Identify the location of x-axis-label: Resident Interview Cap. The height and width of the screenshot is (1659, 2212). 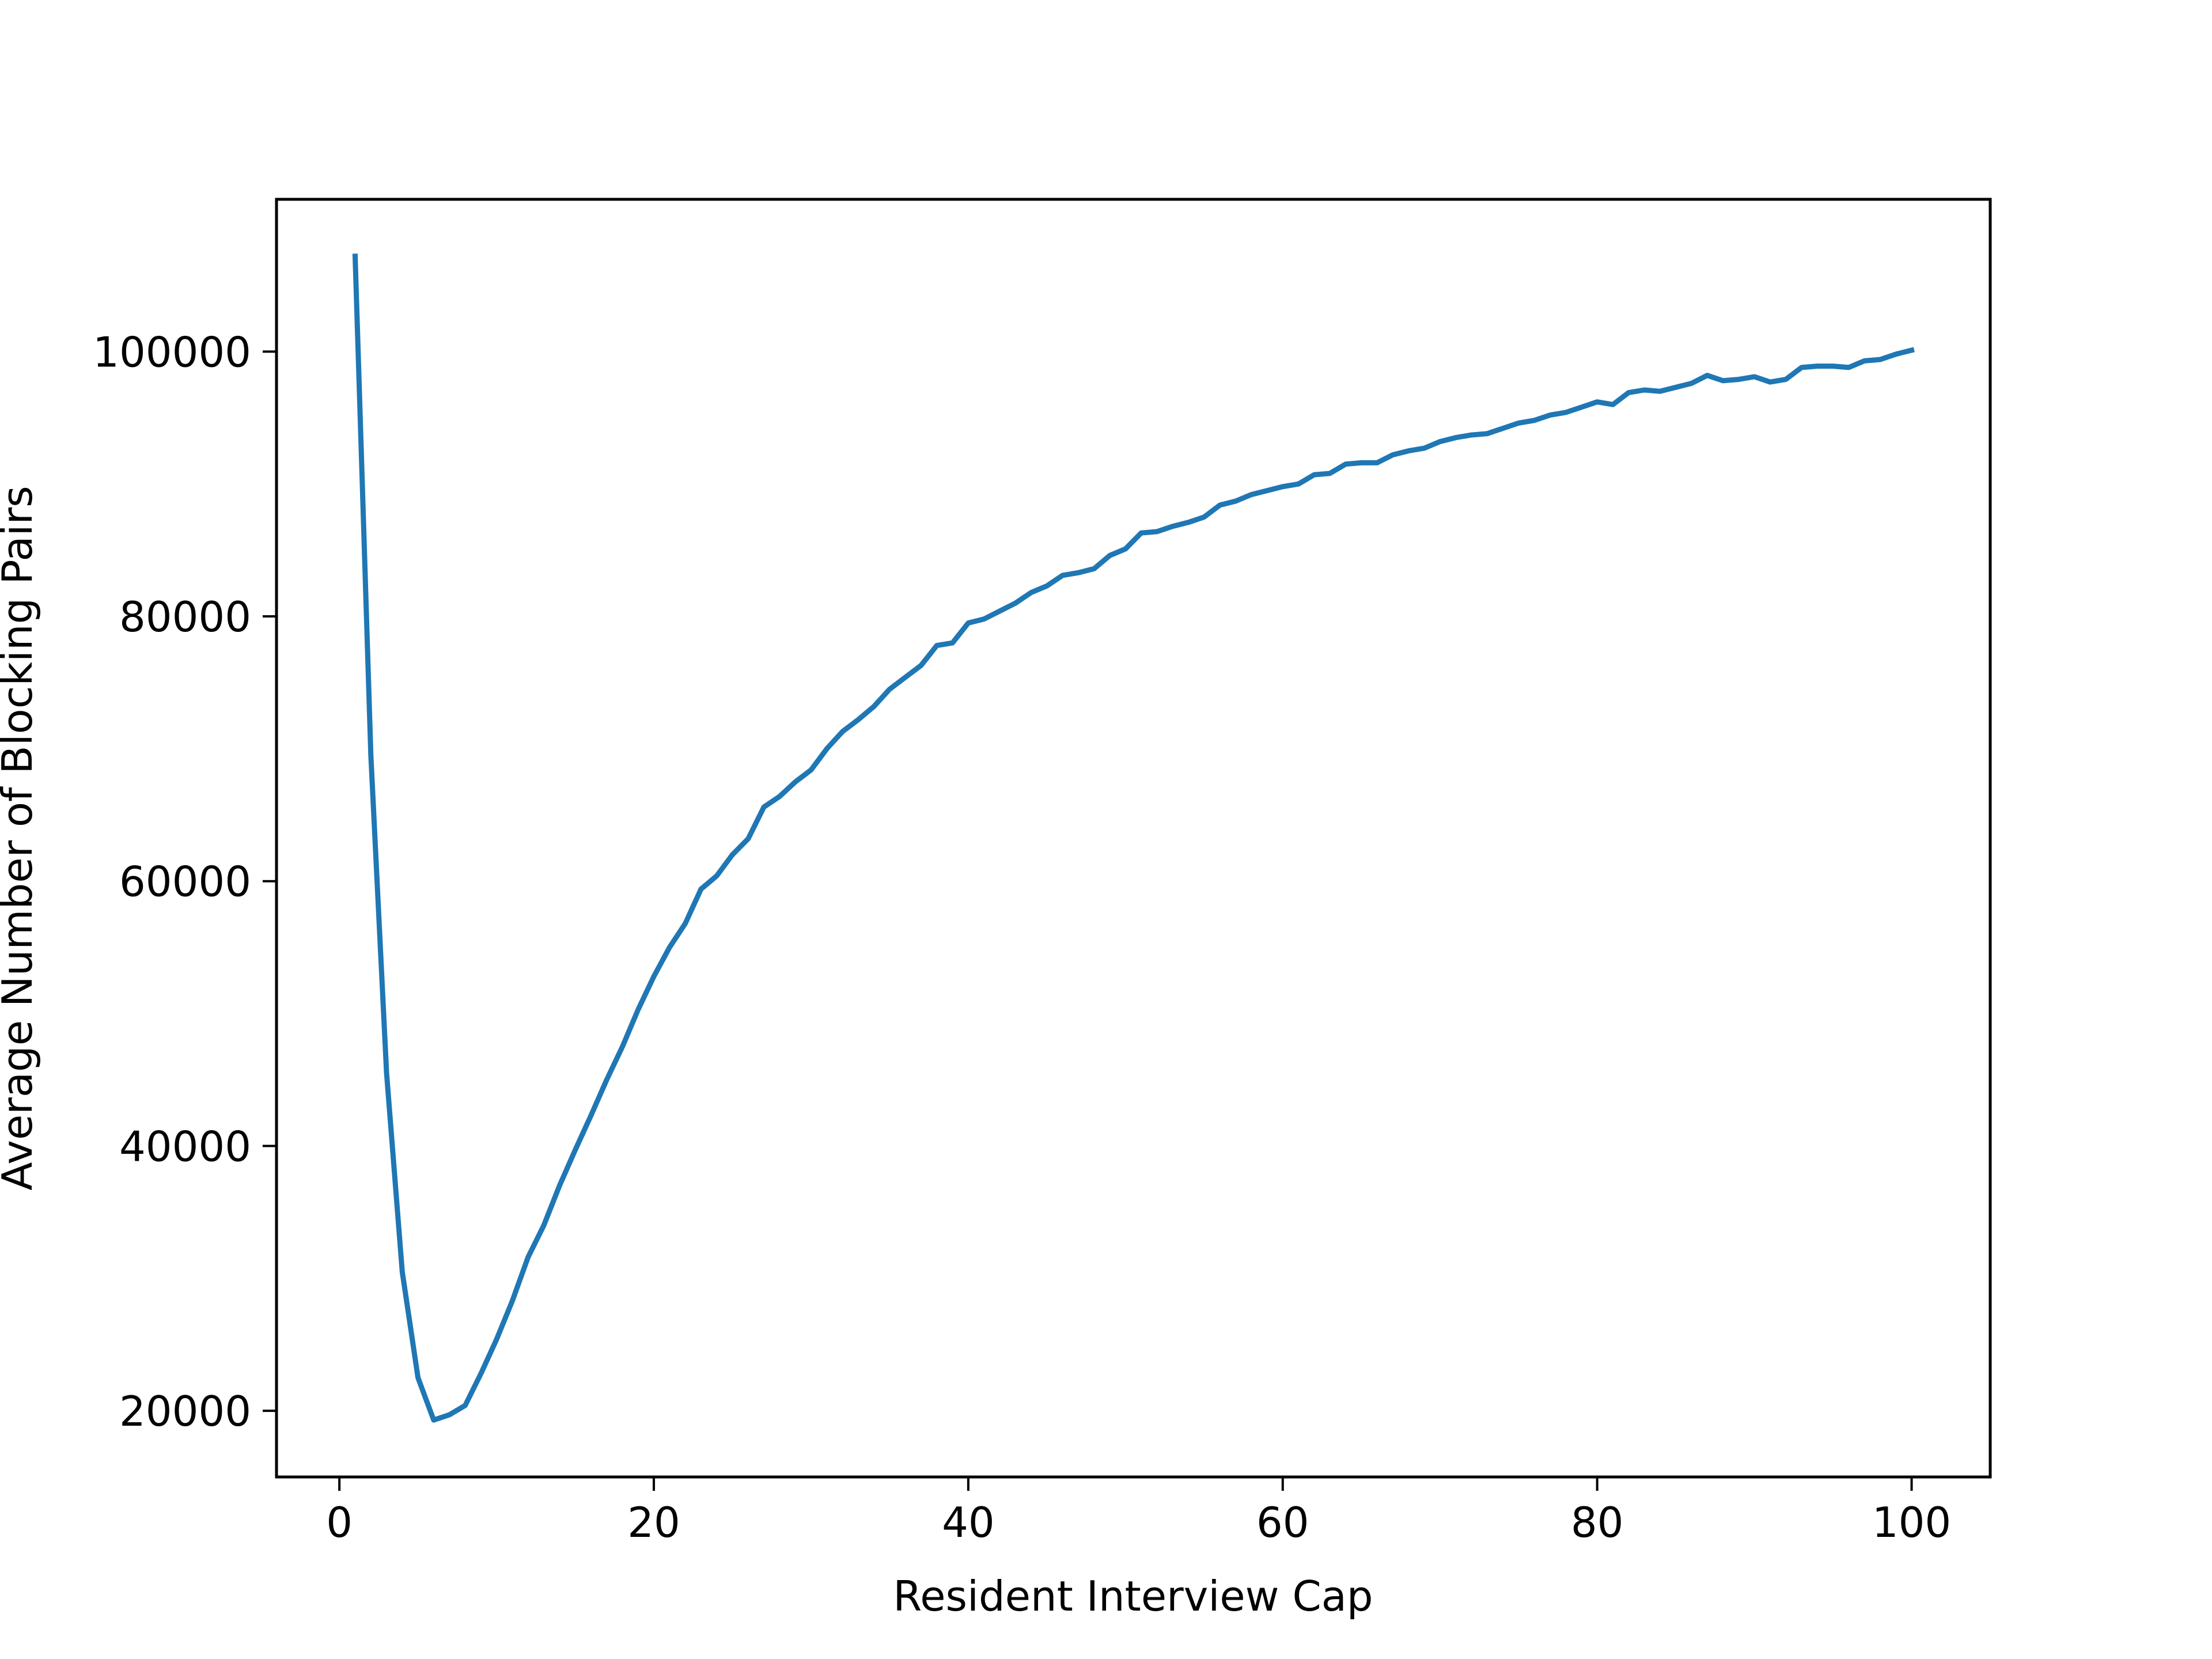
(1133, 1596).